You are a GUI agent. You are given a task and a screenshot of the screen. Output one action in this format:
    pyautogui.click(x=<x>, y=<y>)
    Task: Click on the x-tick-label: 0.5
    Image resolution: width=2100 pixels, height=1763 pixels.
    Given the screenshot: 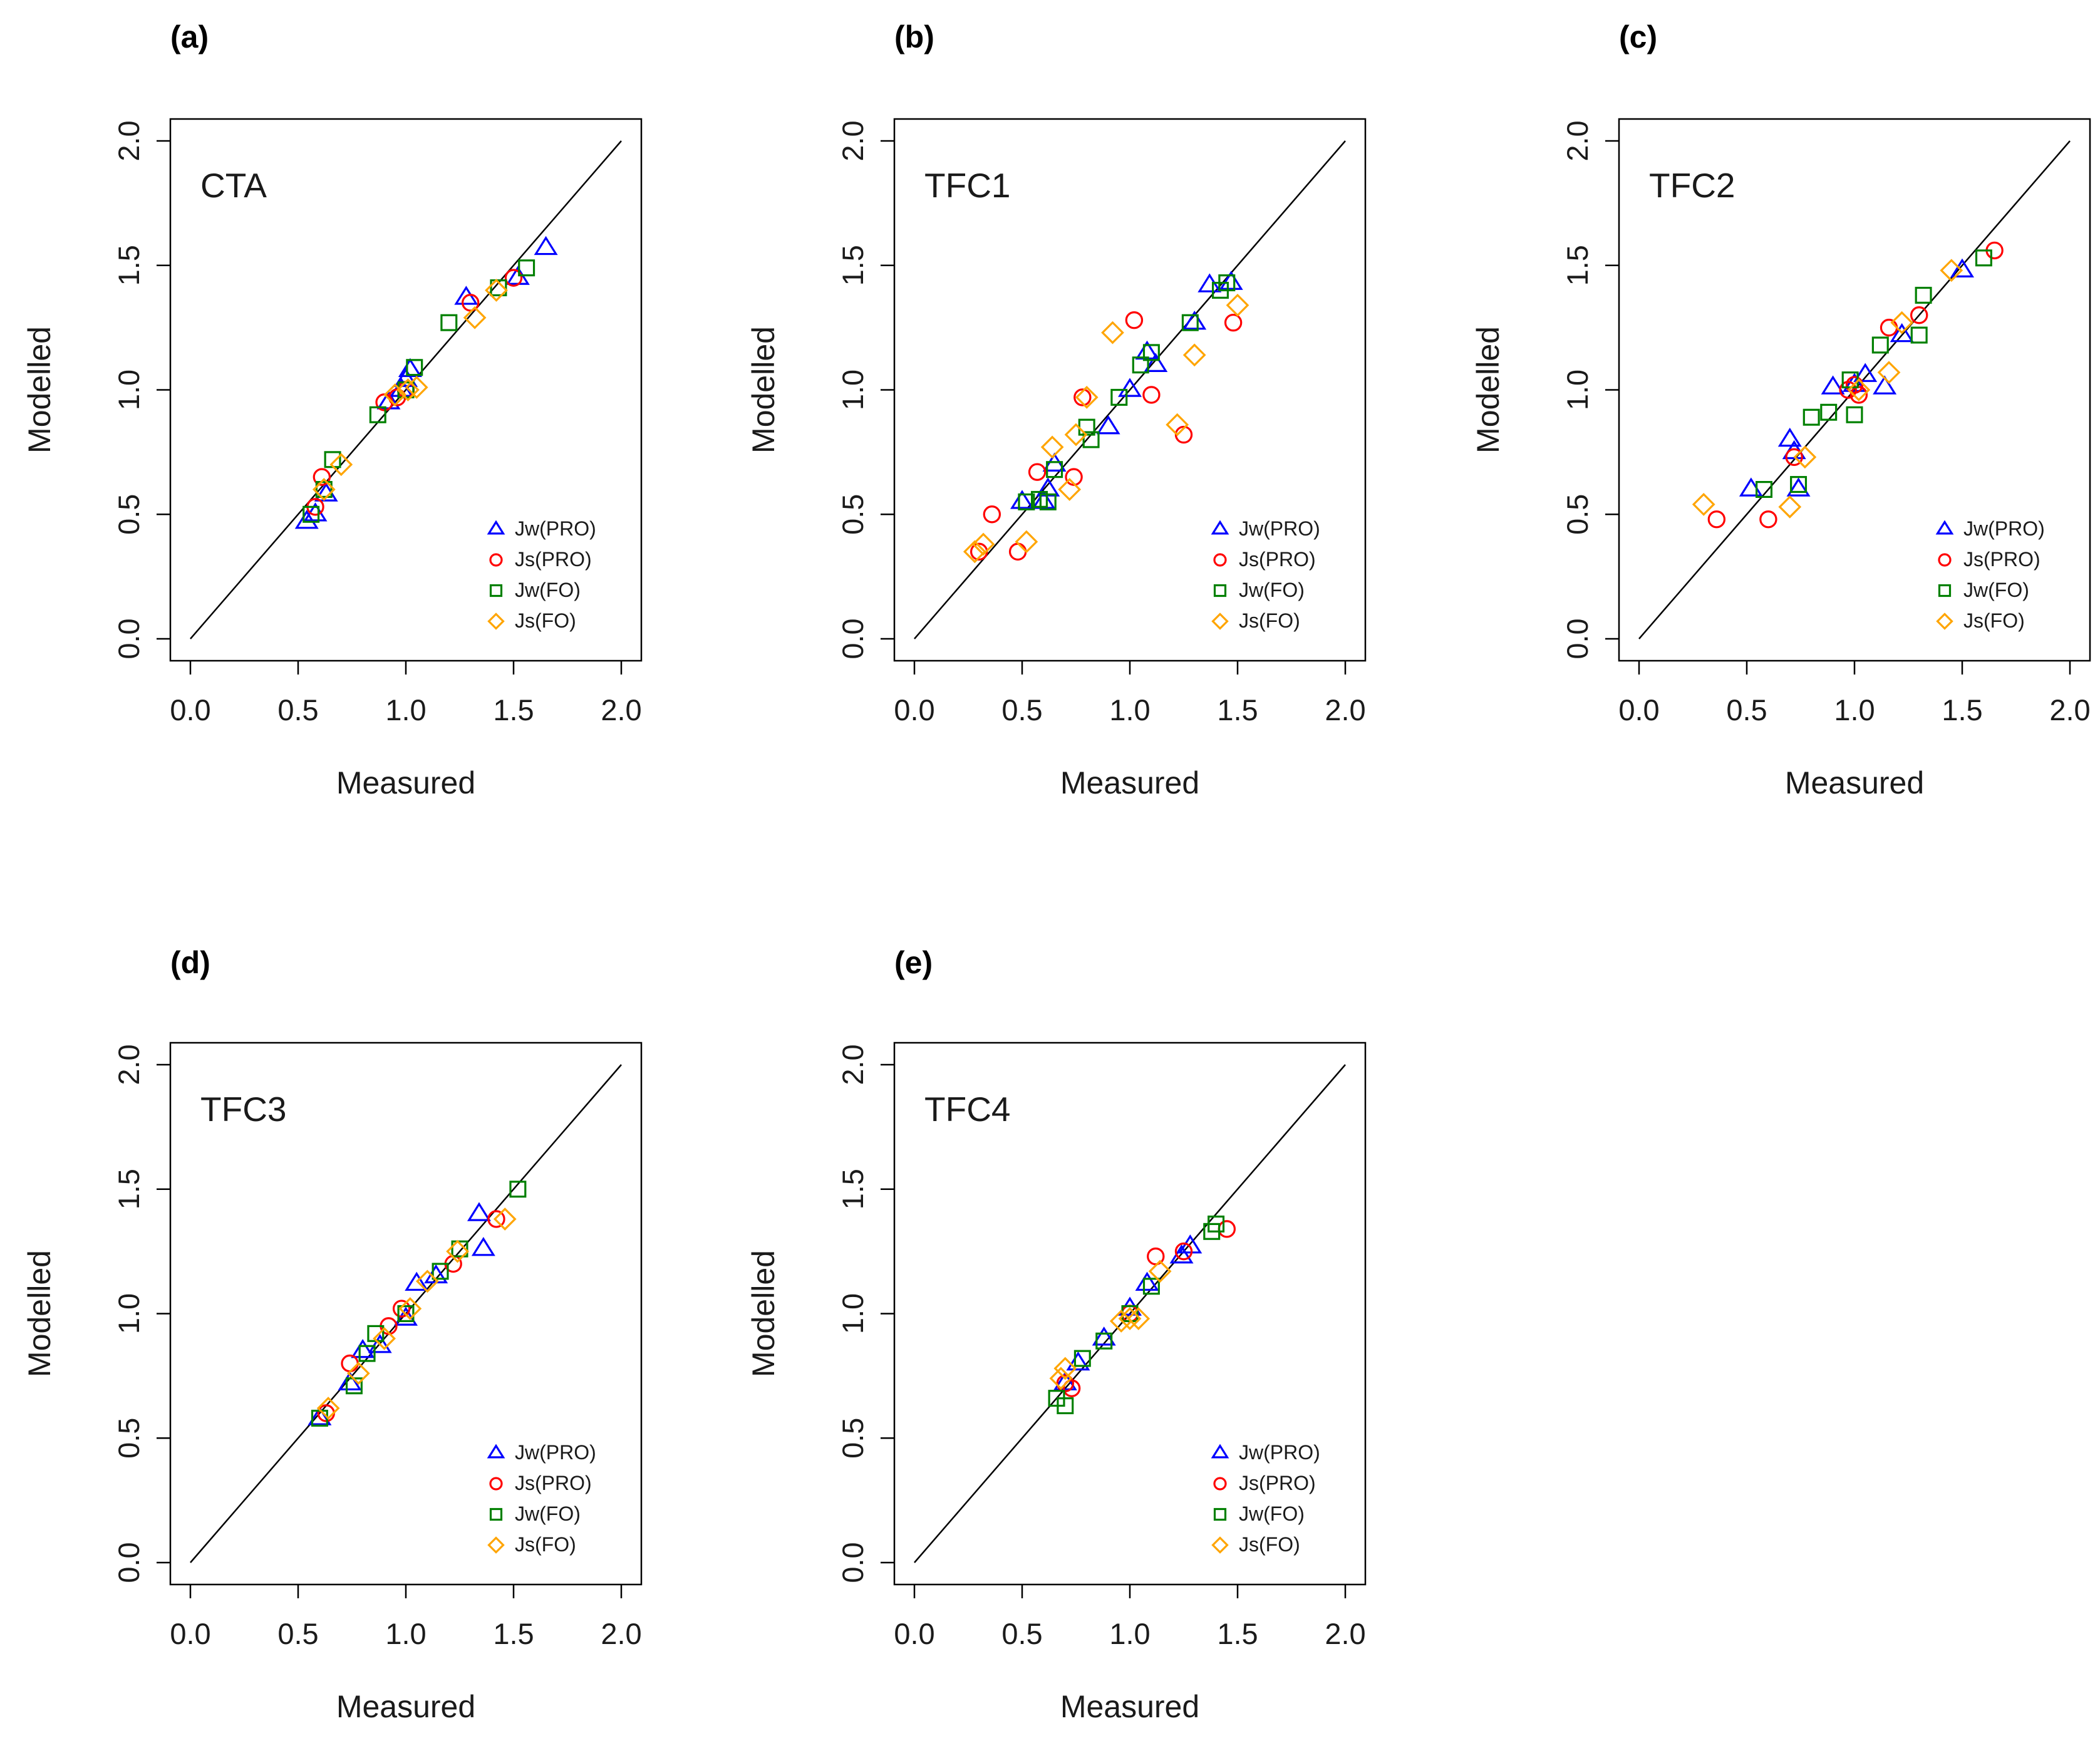 What is the action you would take?
    pyautogui.click(x=1022, y=1633)
    